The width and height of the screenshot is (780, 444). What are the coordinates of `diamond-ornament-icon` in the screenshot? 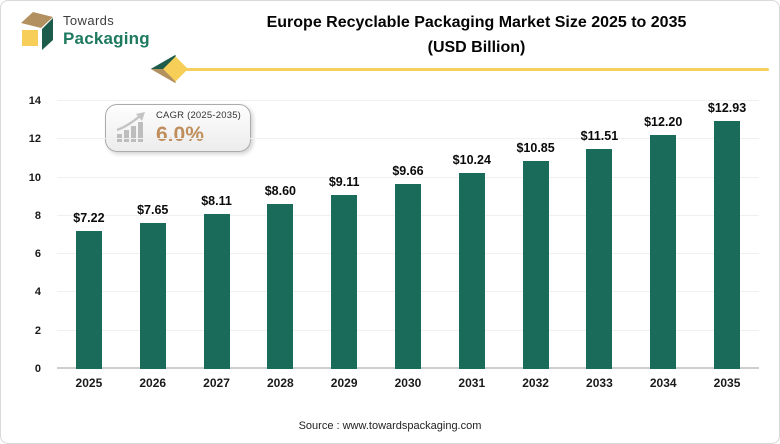 It's located at (169, 69).